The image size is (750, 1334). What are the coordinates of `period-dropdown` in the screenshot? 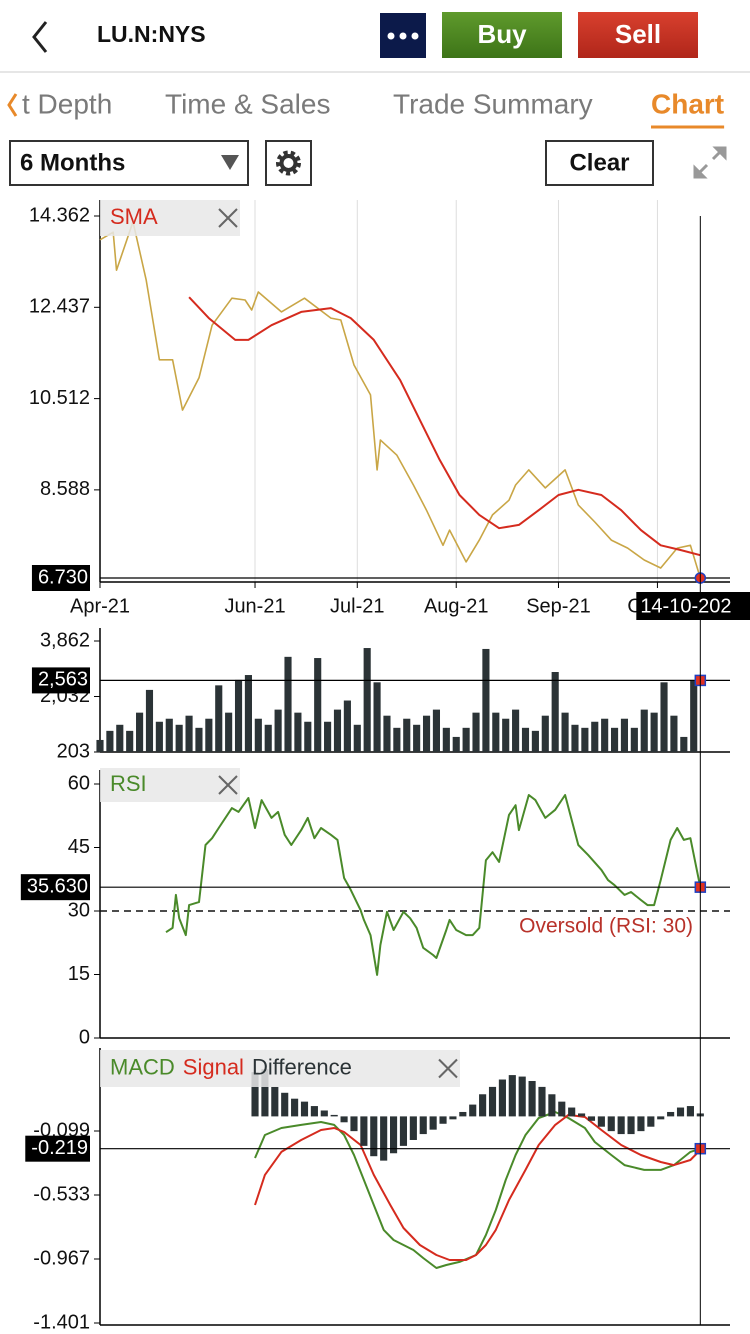 It's located at (129, 163).